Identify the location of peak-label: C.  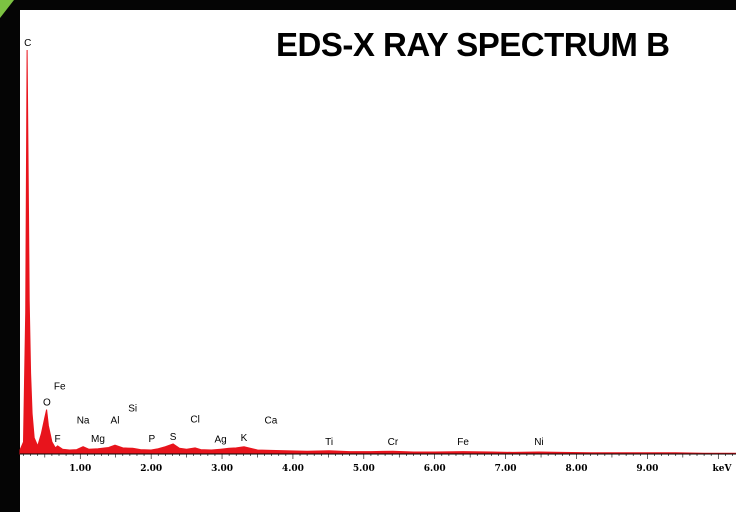
(27, 43).